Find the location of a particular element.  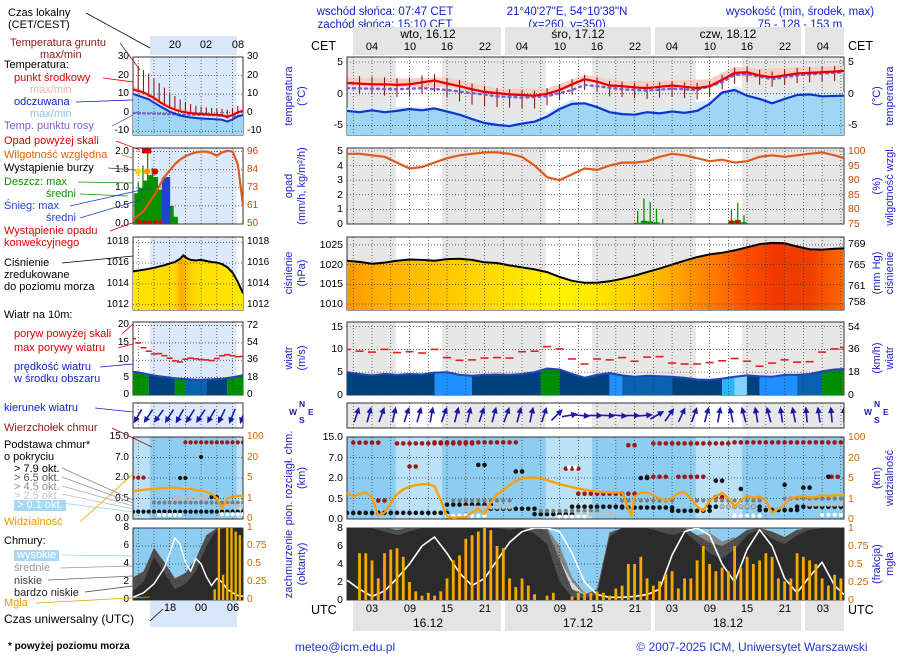

ytick-right: 95 is located at coordinates (854, 165).